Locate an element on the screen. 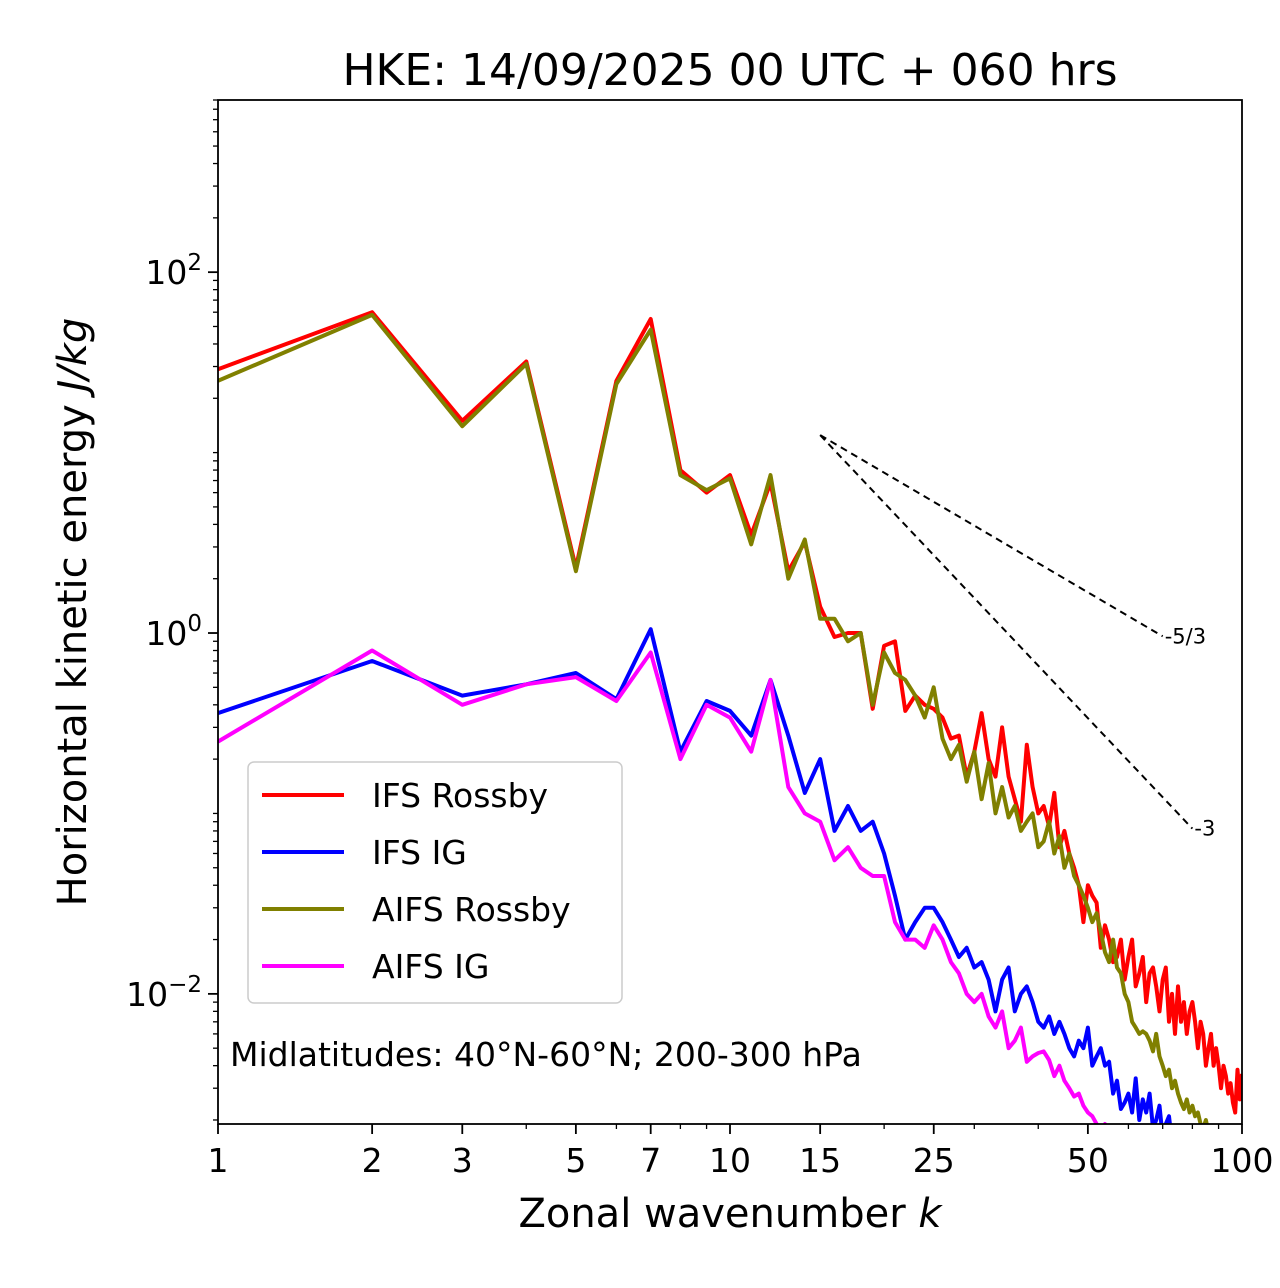 This screenshot has height=1288, width=1280. reference-slope-lines: -5/3 -3 is located at coordinates (1017, 637).